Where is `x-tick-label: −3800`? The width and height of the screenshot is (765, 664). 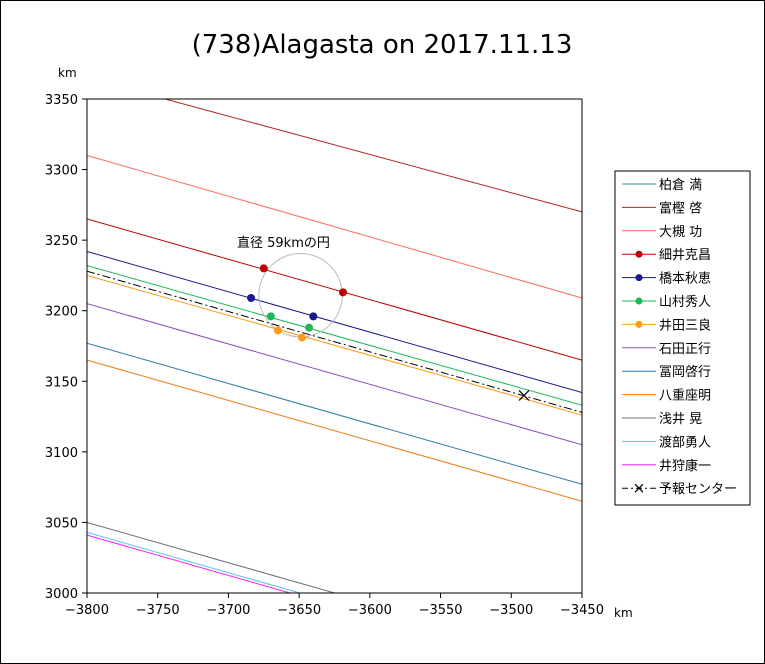
x-tick-label: −3800 is located at coordinates (87, 610).